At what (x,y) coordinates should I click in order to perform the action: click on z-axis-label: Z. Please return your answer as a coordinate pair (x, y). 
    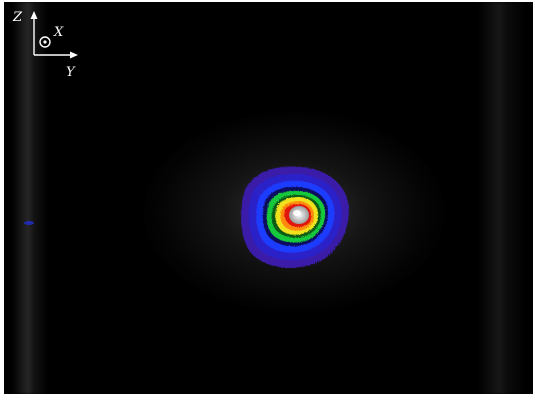
    Looking at the image, I should click on (18, 17).